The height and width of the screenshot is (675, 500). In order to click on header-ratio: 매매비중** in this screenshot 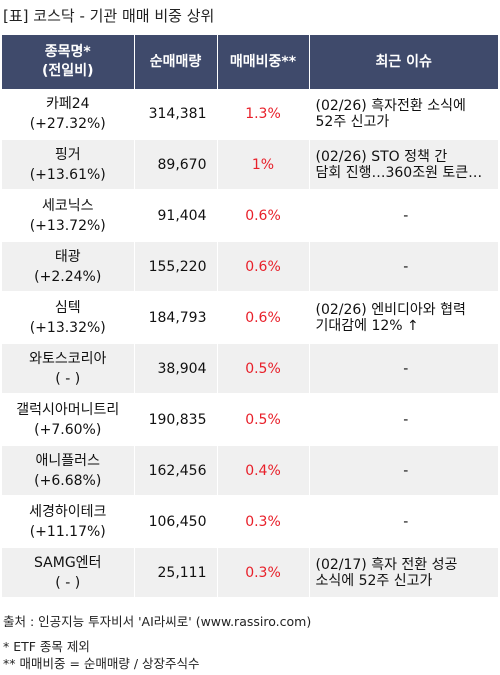, I will do `click(263, 62)`.